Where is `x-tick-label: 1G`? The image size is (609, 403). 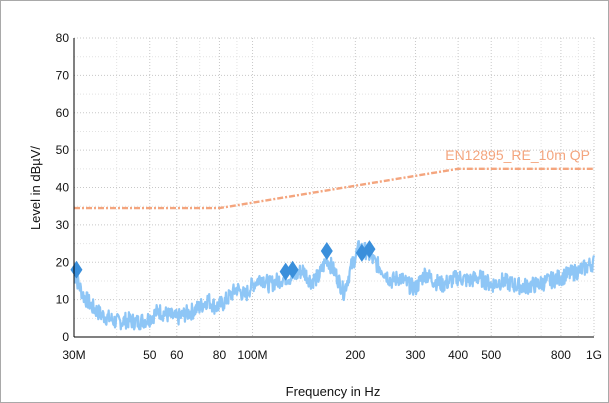 x-tick-label: 1G is located at coordinates (594, 355).